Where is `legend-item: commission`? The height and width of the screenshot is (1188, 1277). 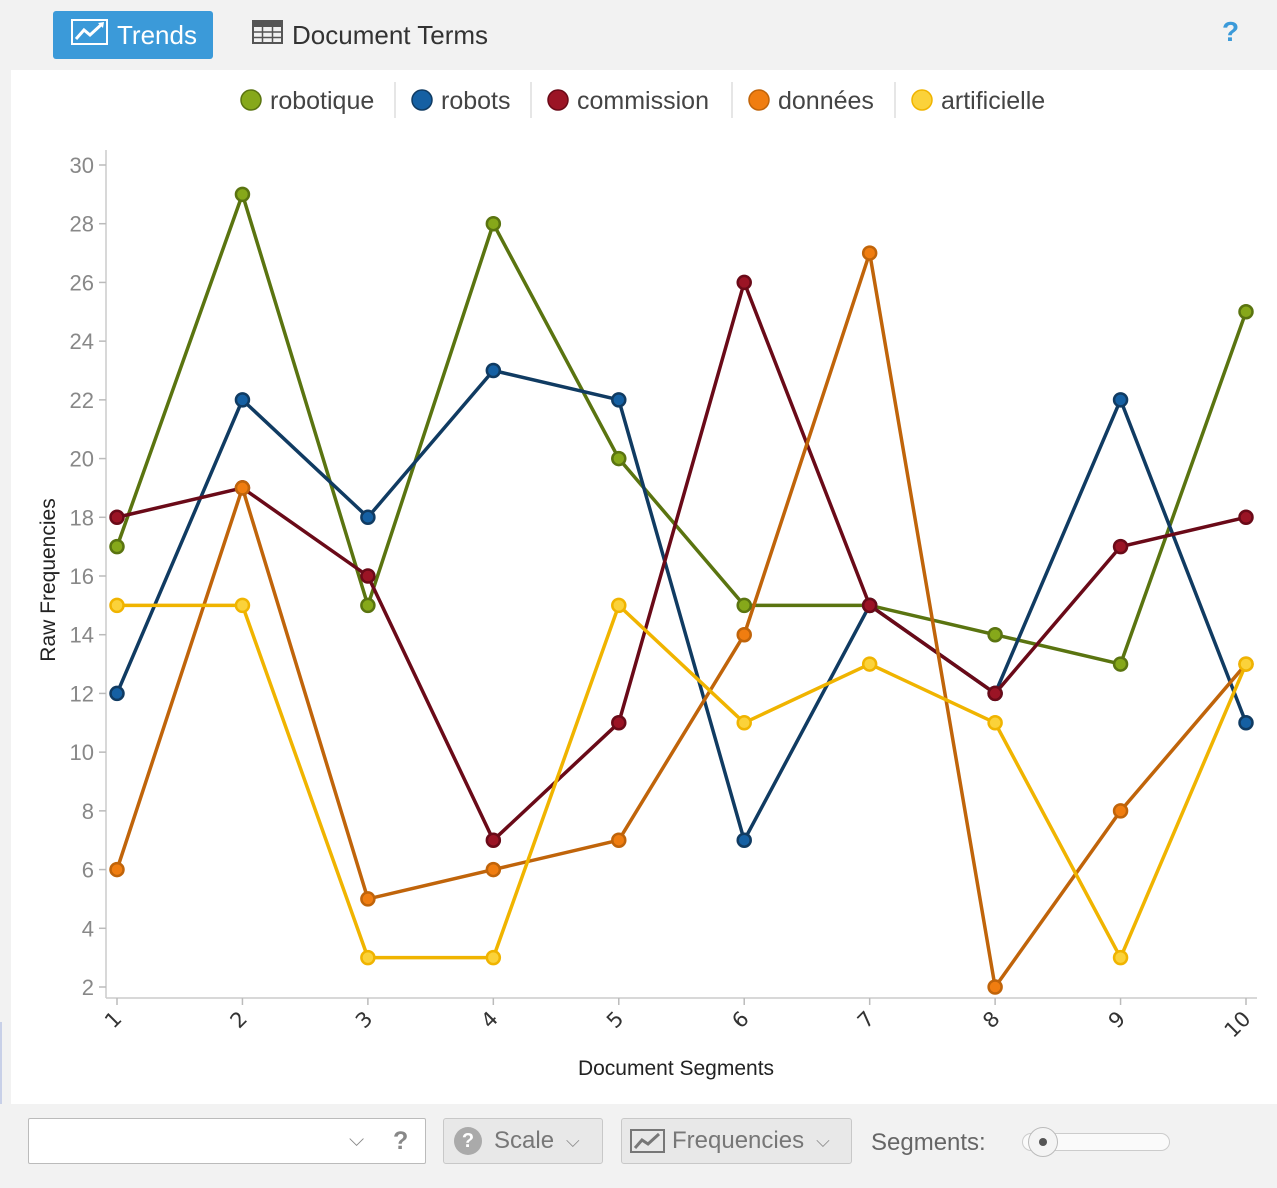
legend-item: commission is located at coordinates (628, 101).